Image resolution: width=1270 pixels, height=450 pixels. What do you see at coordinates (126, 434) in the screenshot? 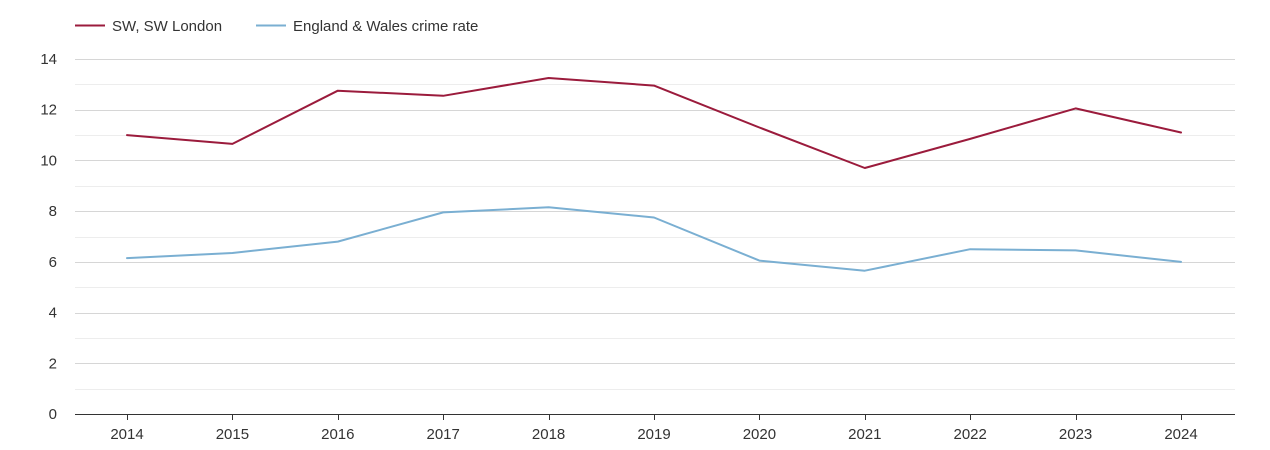
I see `x-tick-label: 2014` at bounding box center [126, 434].